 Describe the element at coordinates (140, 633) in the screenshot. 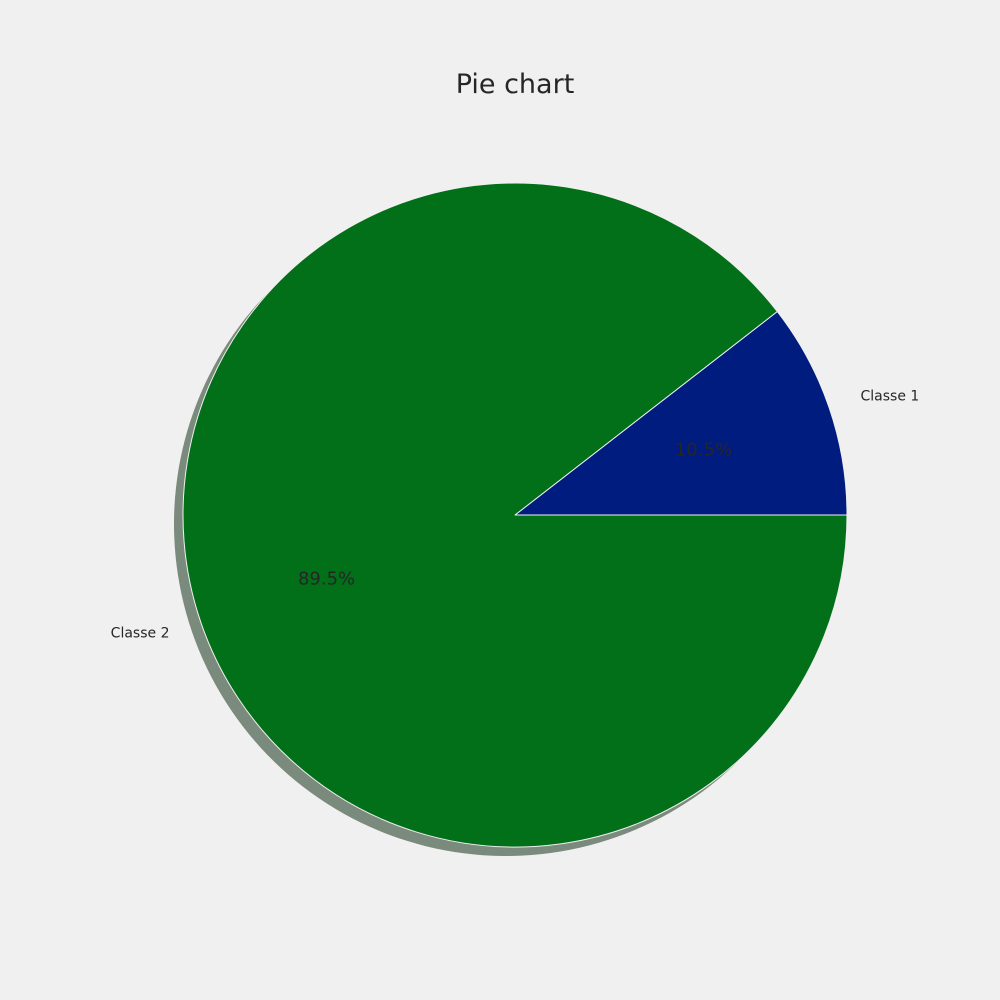

I see `slice-label-classe-2: Classe 2` at that location.